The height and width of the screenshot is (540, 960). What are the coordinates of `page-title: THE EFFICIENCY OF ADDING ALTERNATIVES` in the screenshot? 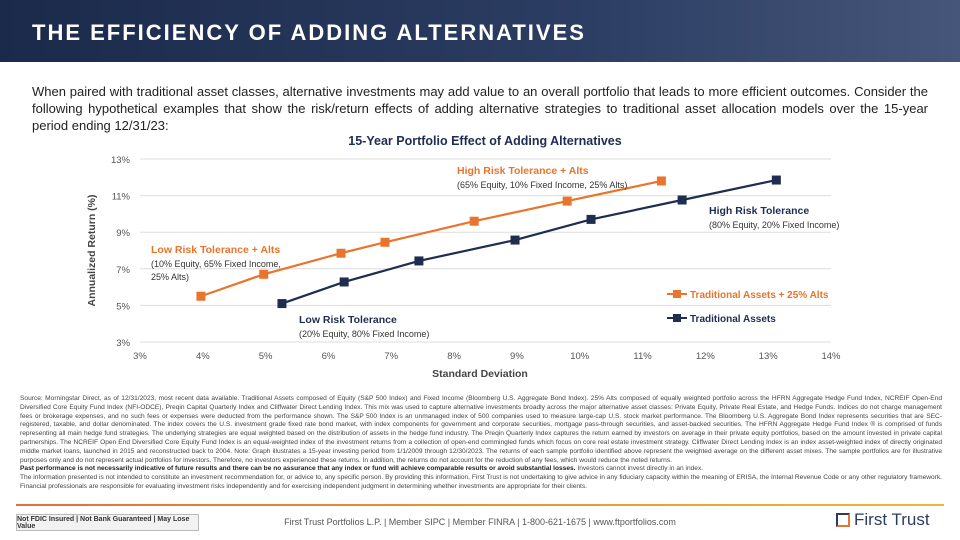 It's located at (309, 32).